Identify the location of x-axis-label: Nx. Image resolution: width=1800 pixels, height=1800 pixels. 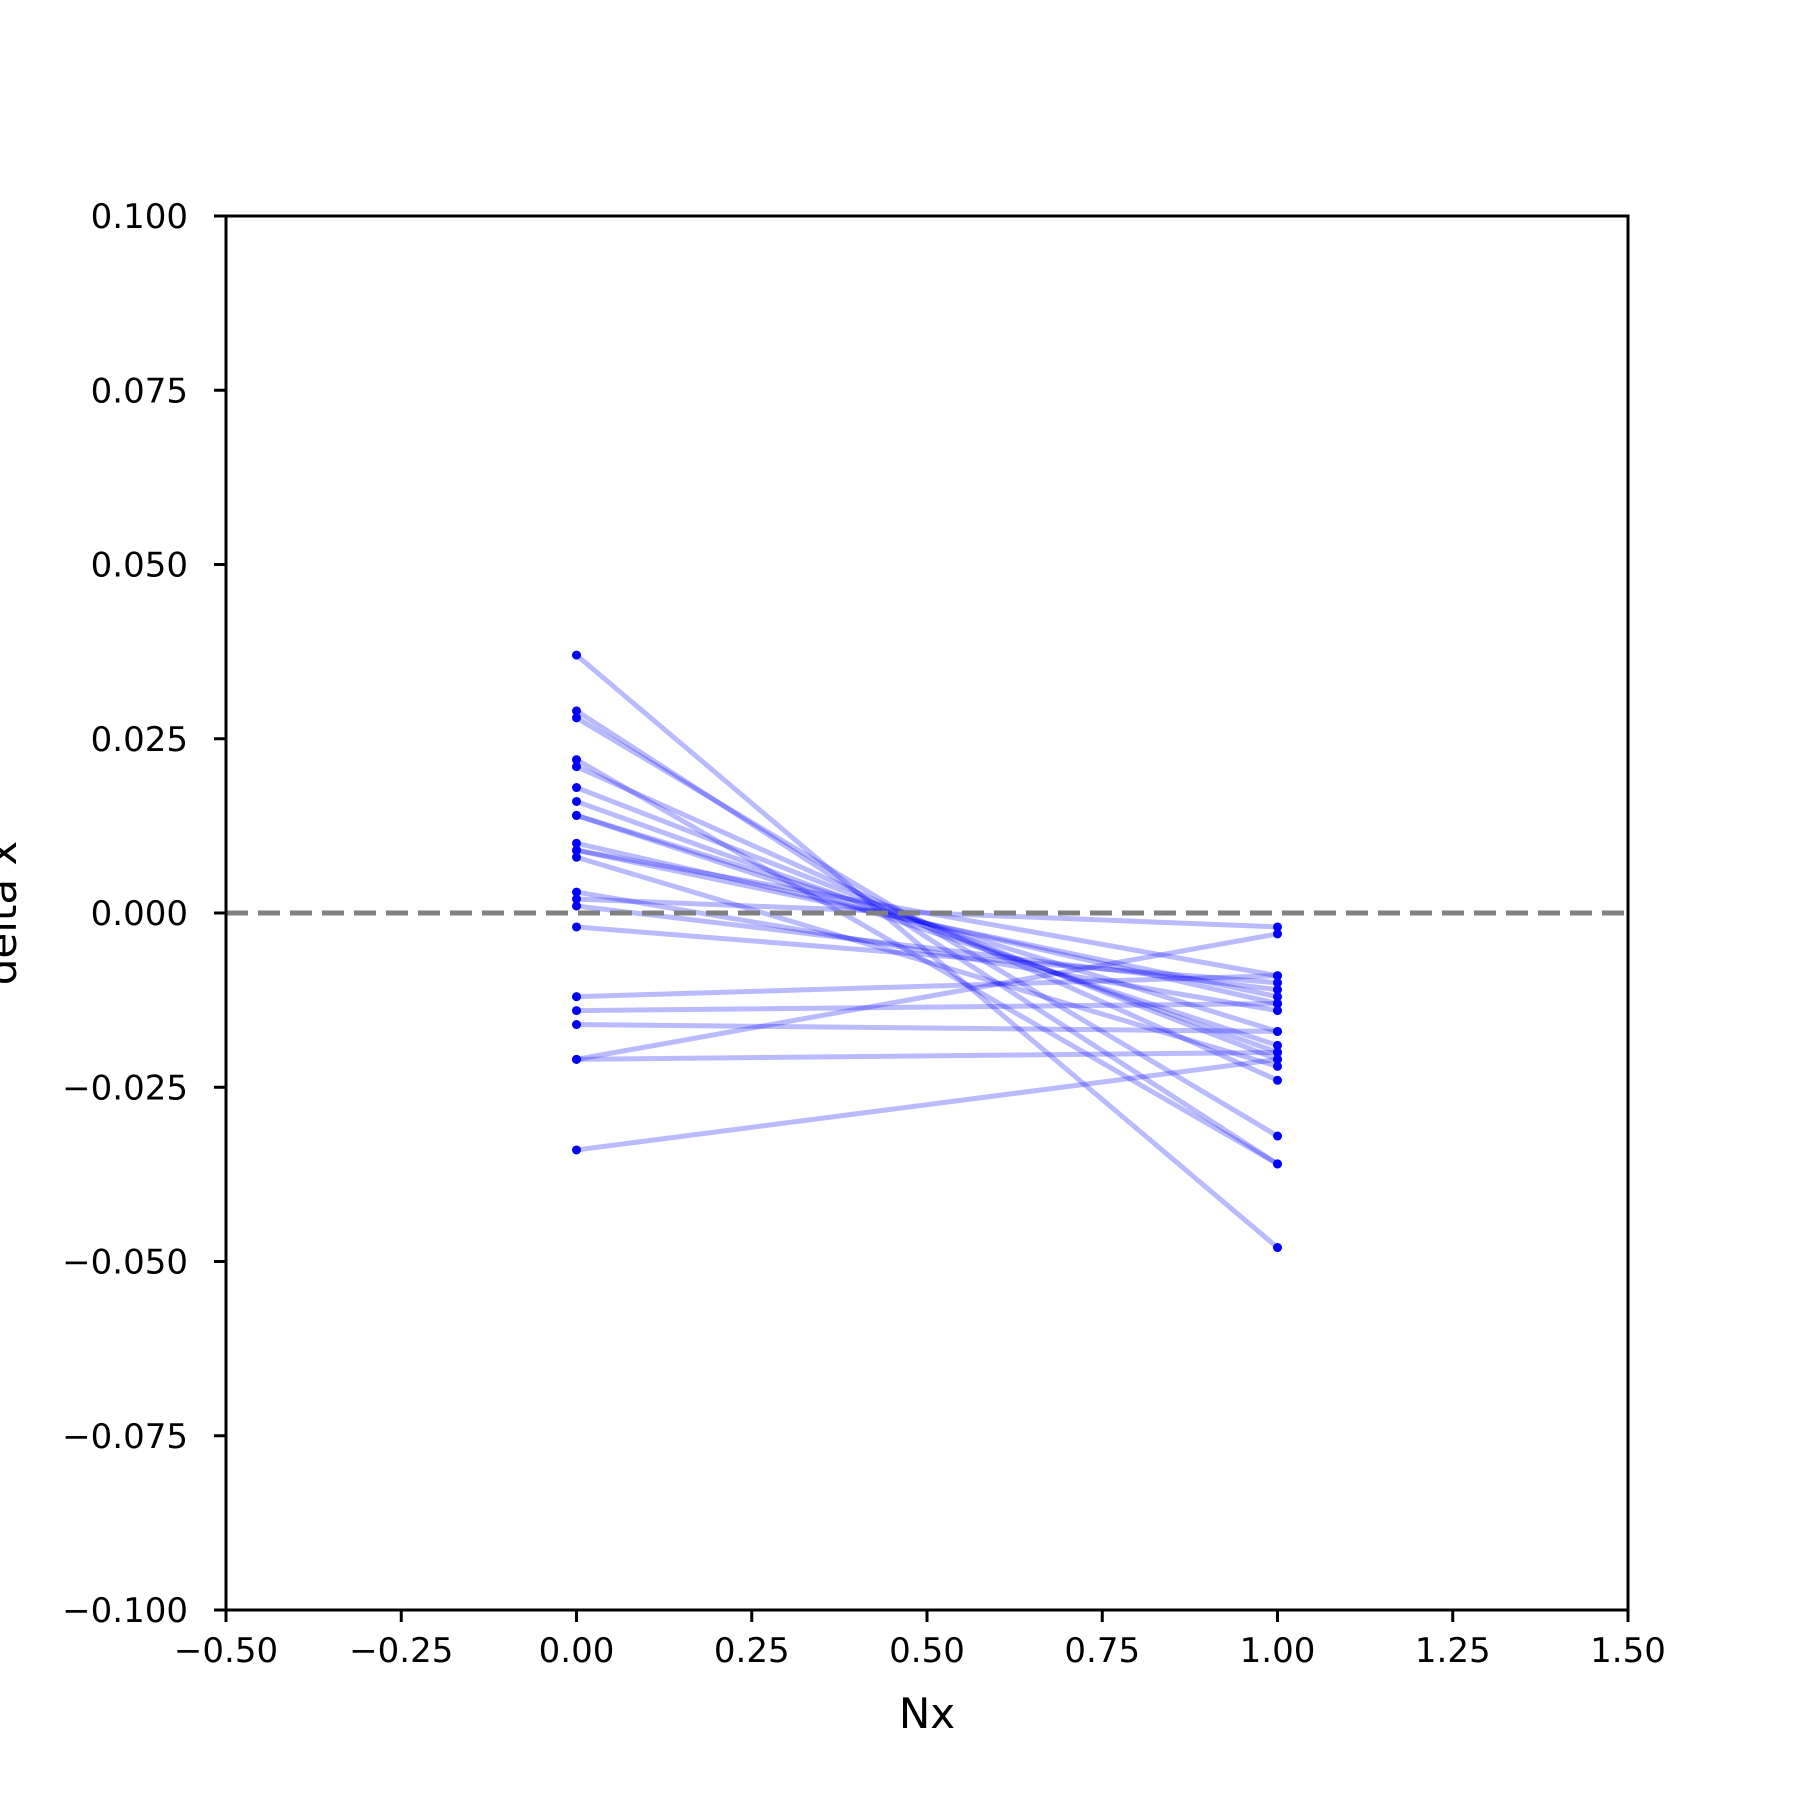
(927, 1713).